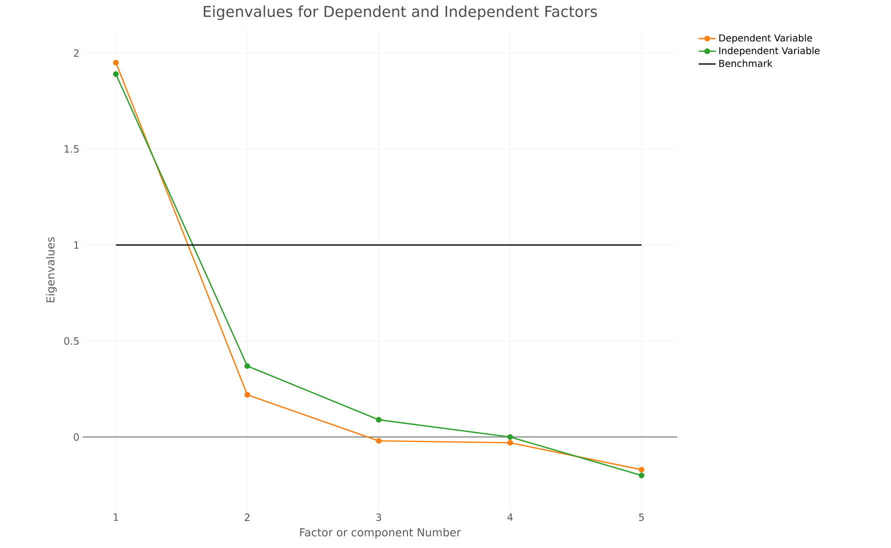 This screenshot has width=891, height=548. What do you see at coordinates (76, 245) in the screenshot?
I see `y-tick-label: 1` at bounding box center [76, 245].